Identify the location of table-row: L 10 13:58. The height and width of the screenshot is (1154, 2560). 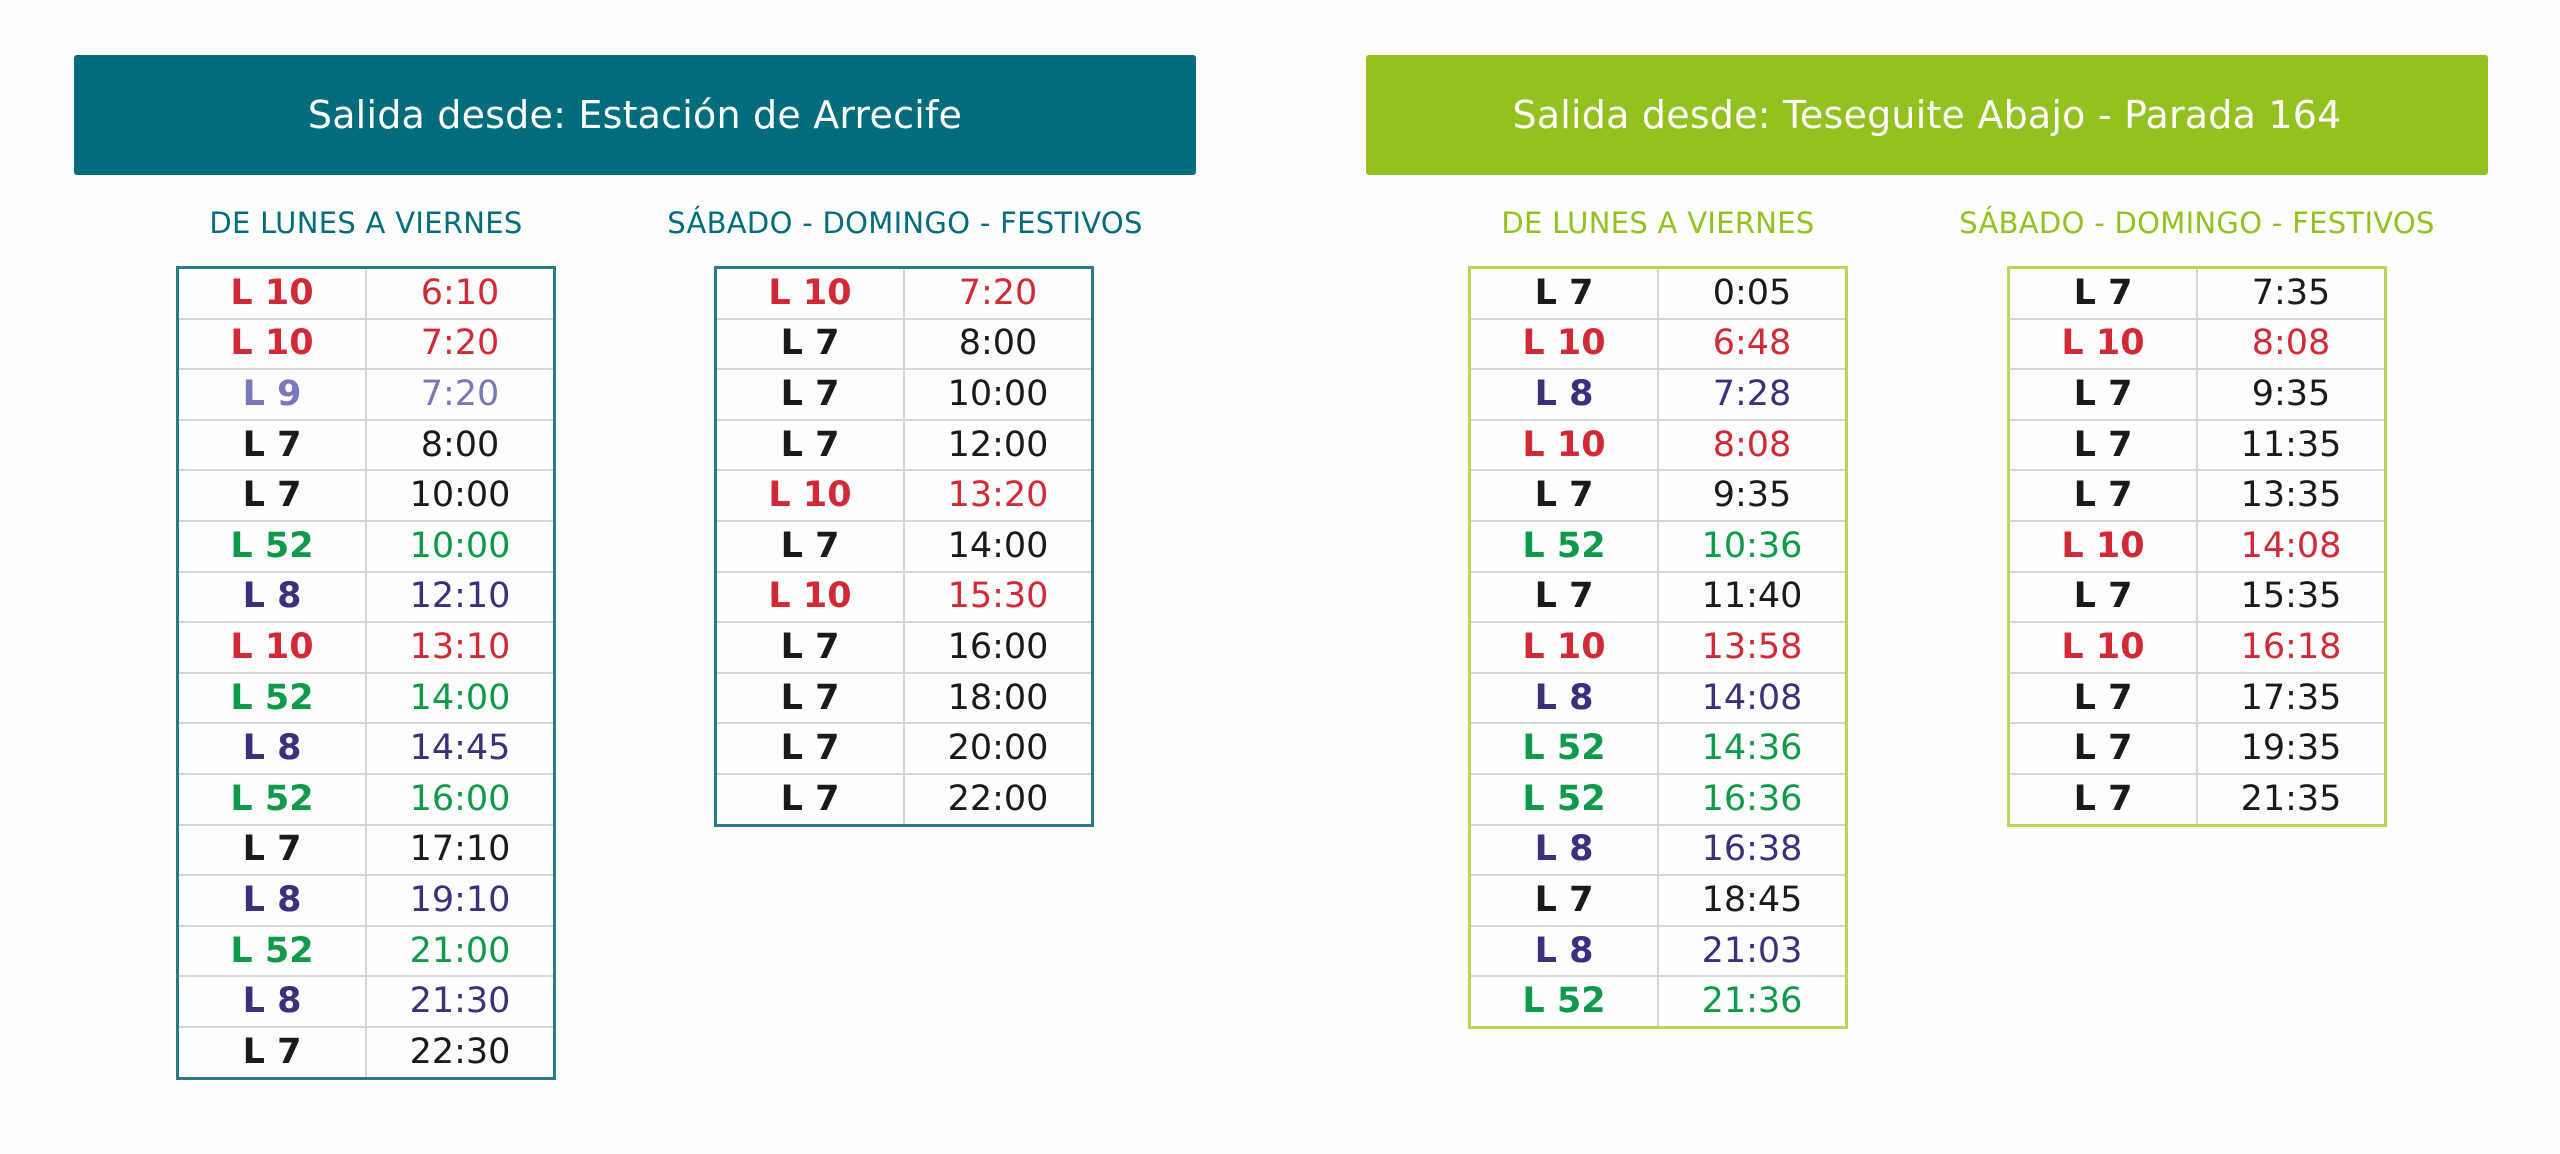
(1658, 647).